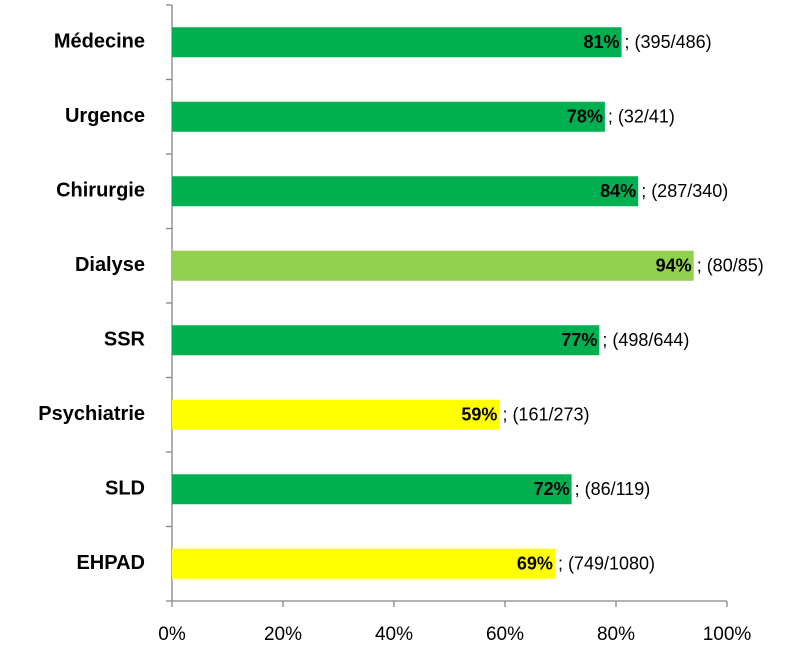 This screenshot has height=648, width=796. What do you see at coordinates (283, 634) in the screenshot?
I see `x-tick-label: 20%` at bounding box center [283, 634].